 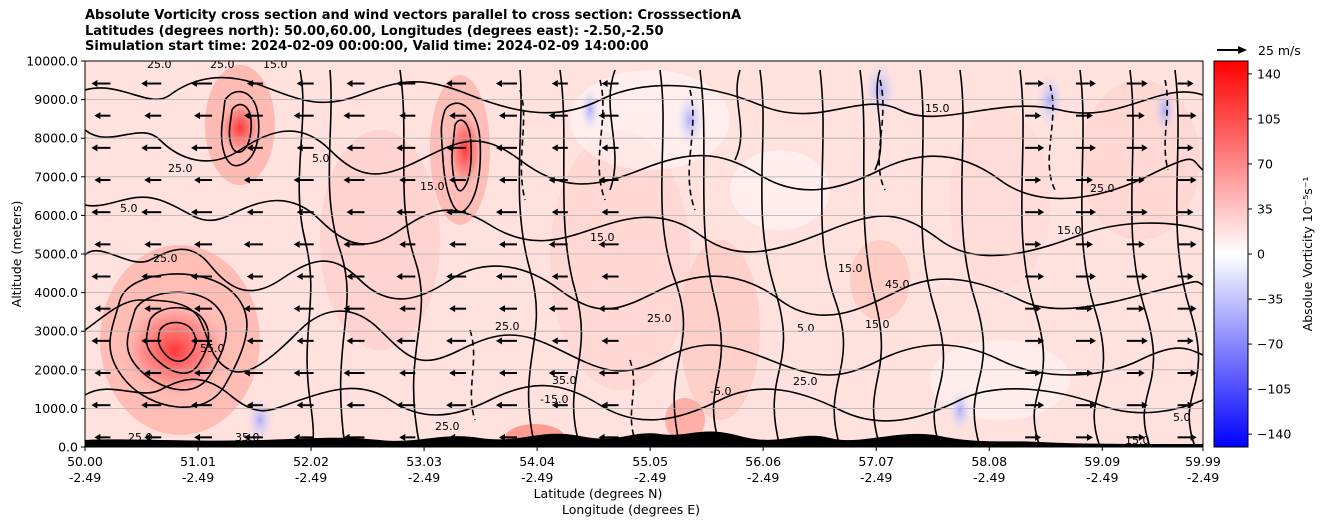 What do you see at coordinates (198, 461) in the screenshot?
I see `x-tick-label-lat: 51.01` at bounding box center [198, 461].